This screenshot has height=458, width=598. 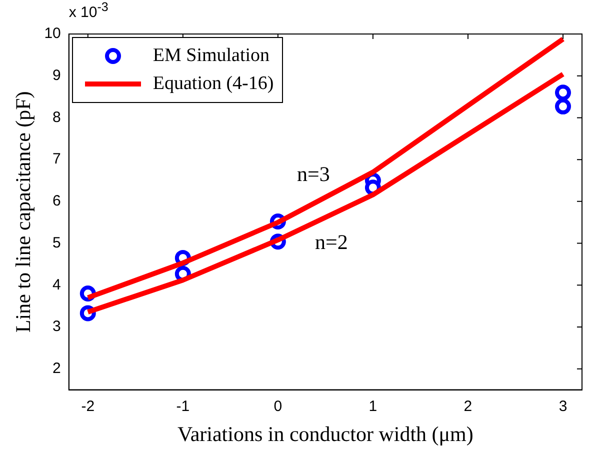 What do you see at coordinates (56, 327) in the screenshot?
I see `y-tick-label: 3` at bounding box center [56, 327].